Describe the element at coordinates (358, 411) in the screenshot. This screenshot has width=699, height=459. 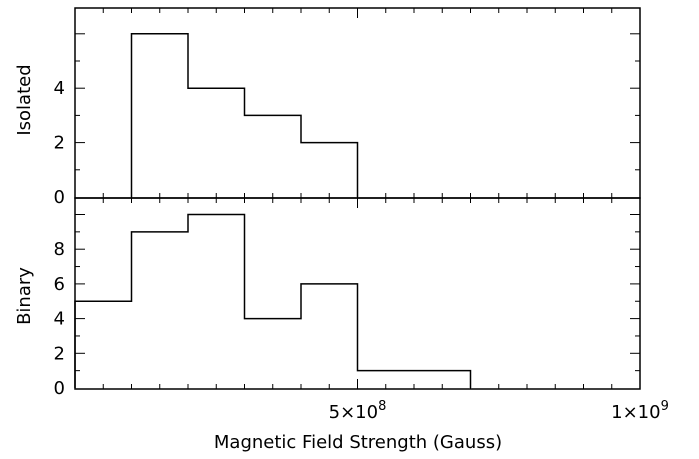
I see `x-tick-label: 5×10⁸` at that location.